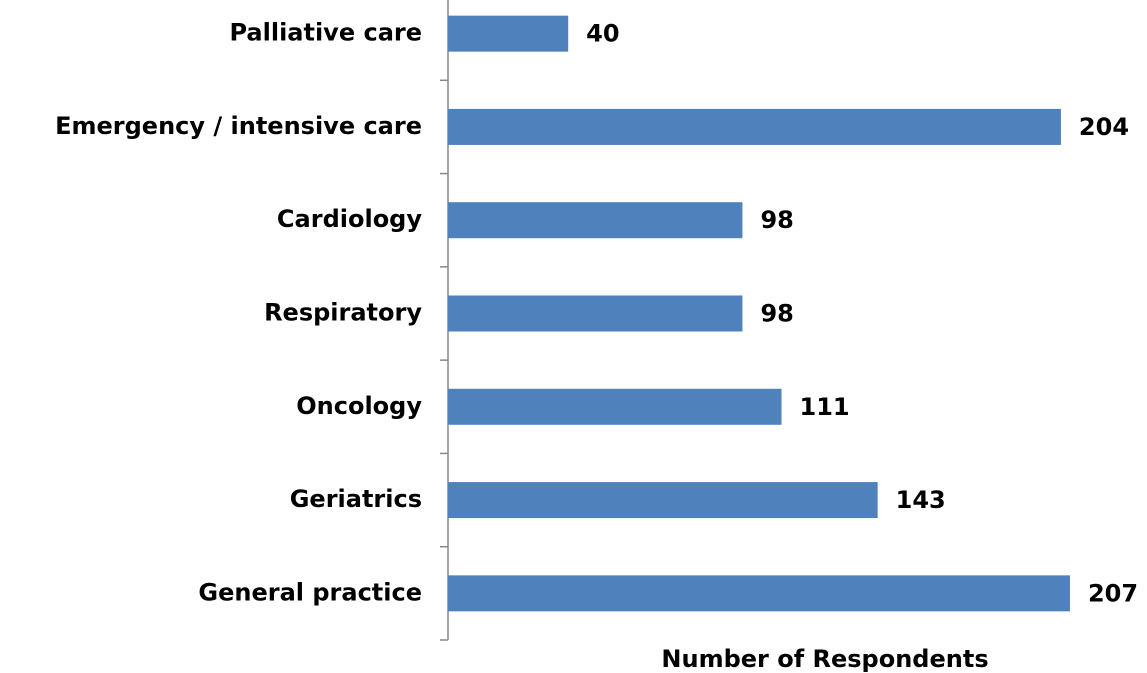 This screenshot has height=673, width=1147. I want to click on value-label: 204, so click(1104, 127).